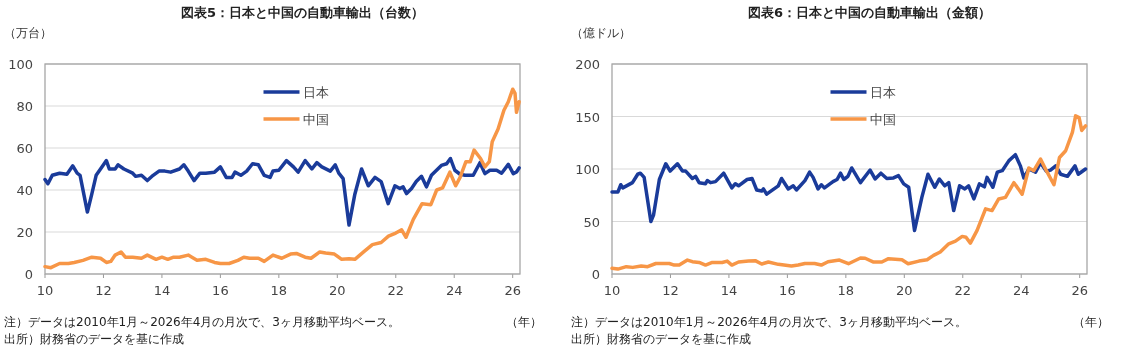 This screenshot has width=1134, height=352. What do you see at coordinates (587, 117) in the screenshot?
I see `y-tick-label: 150` at bounding box center [587, 117].